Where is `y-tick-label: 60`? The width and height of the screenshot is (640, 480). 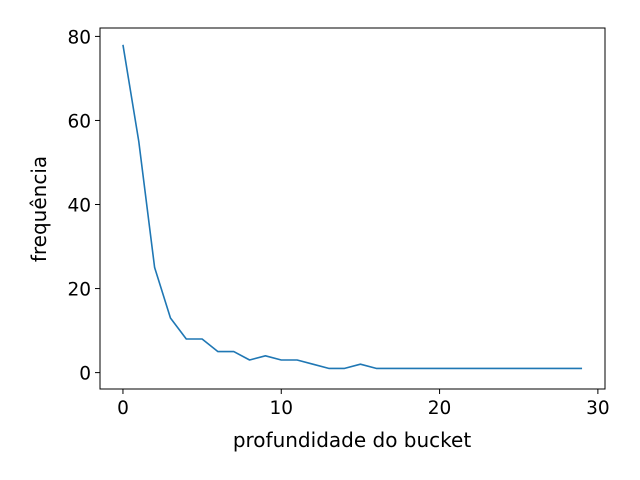 y-tick-label: 60 is located at coordinates (79, 121).